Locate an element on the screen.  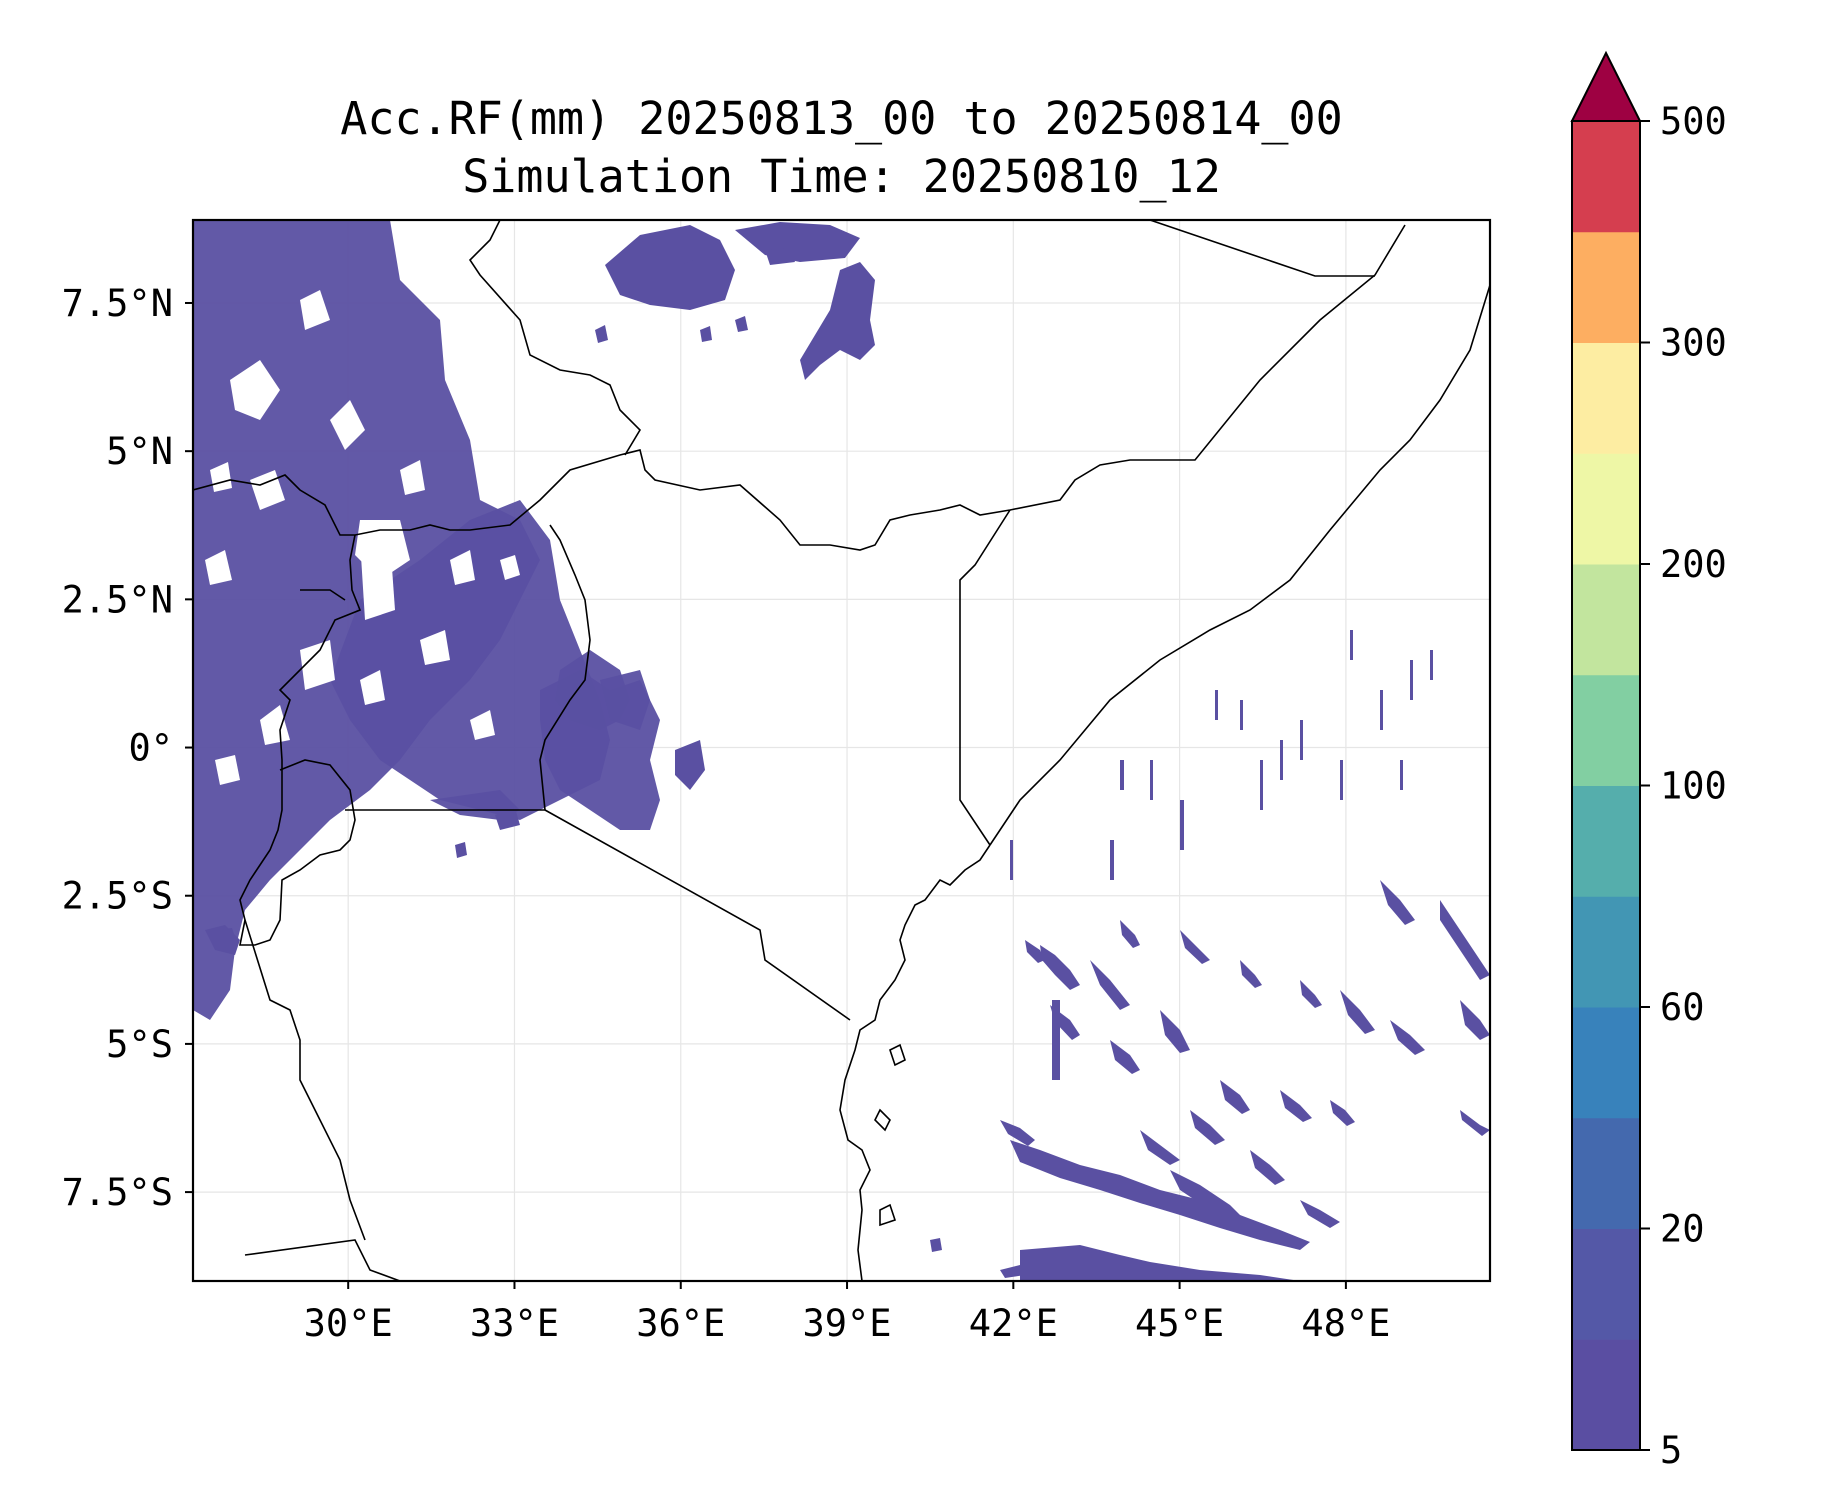
lon-tick-label: 45°E is located at coordinates (1179, 1323).